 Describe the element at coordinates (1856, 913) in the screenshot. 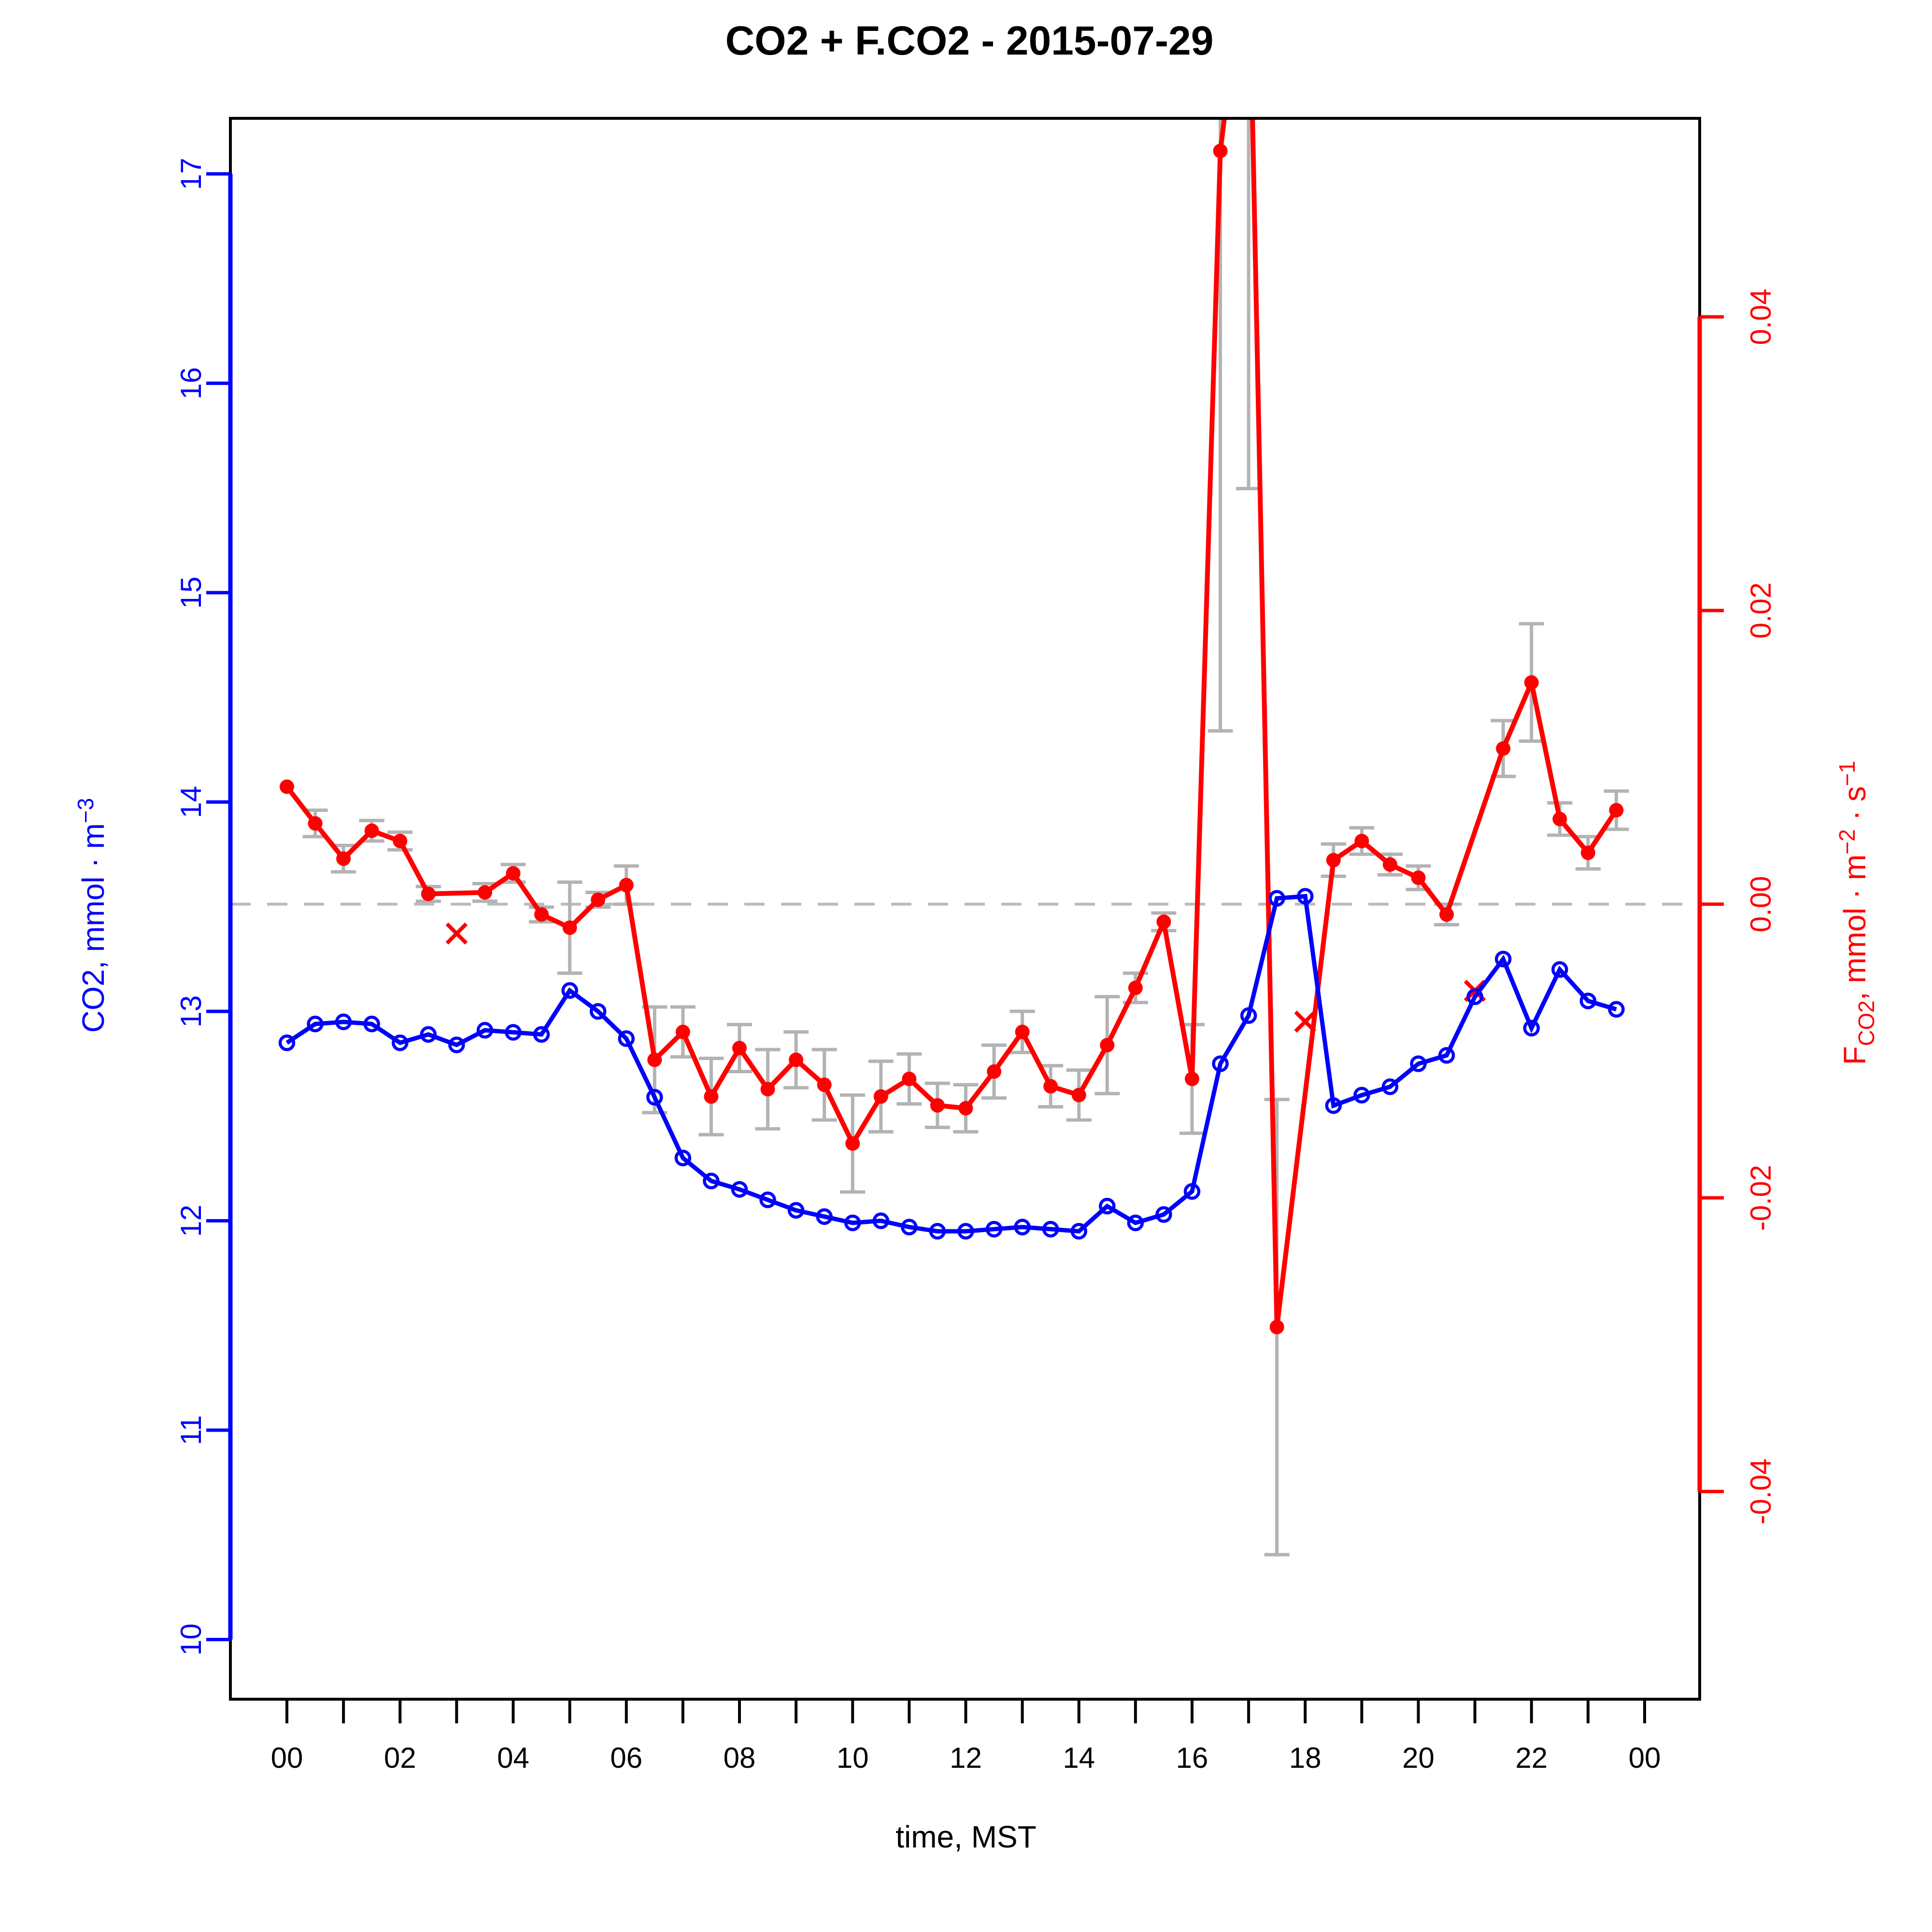

I see `y-right-axis-label: FCO2, mmol · m−2 · s−1` at that location.